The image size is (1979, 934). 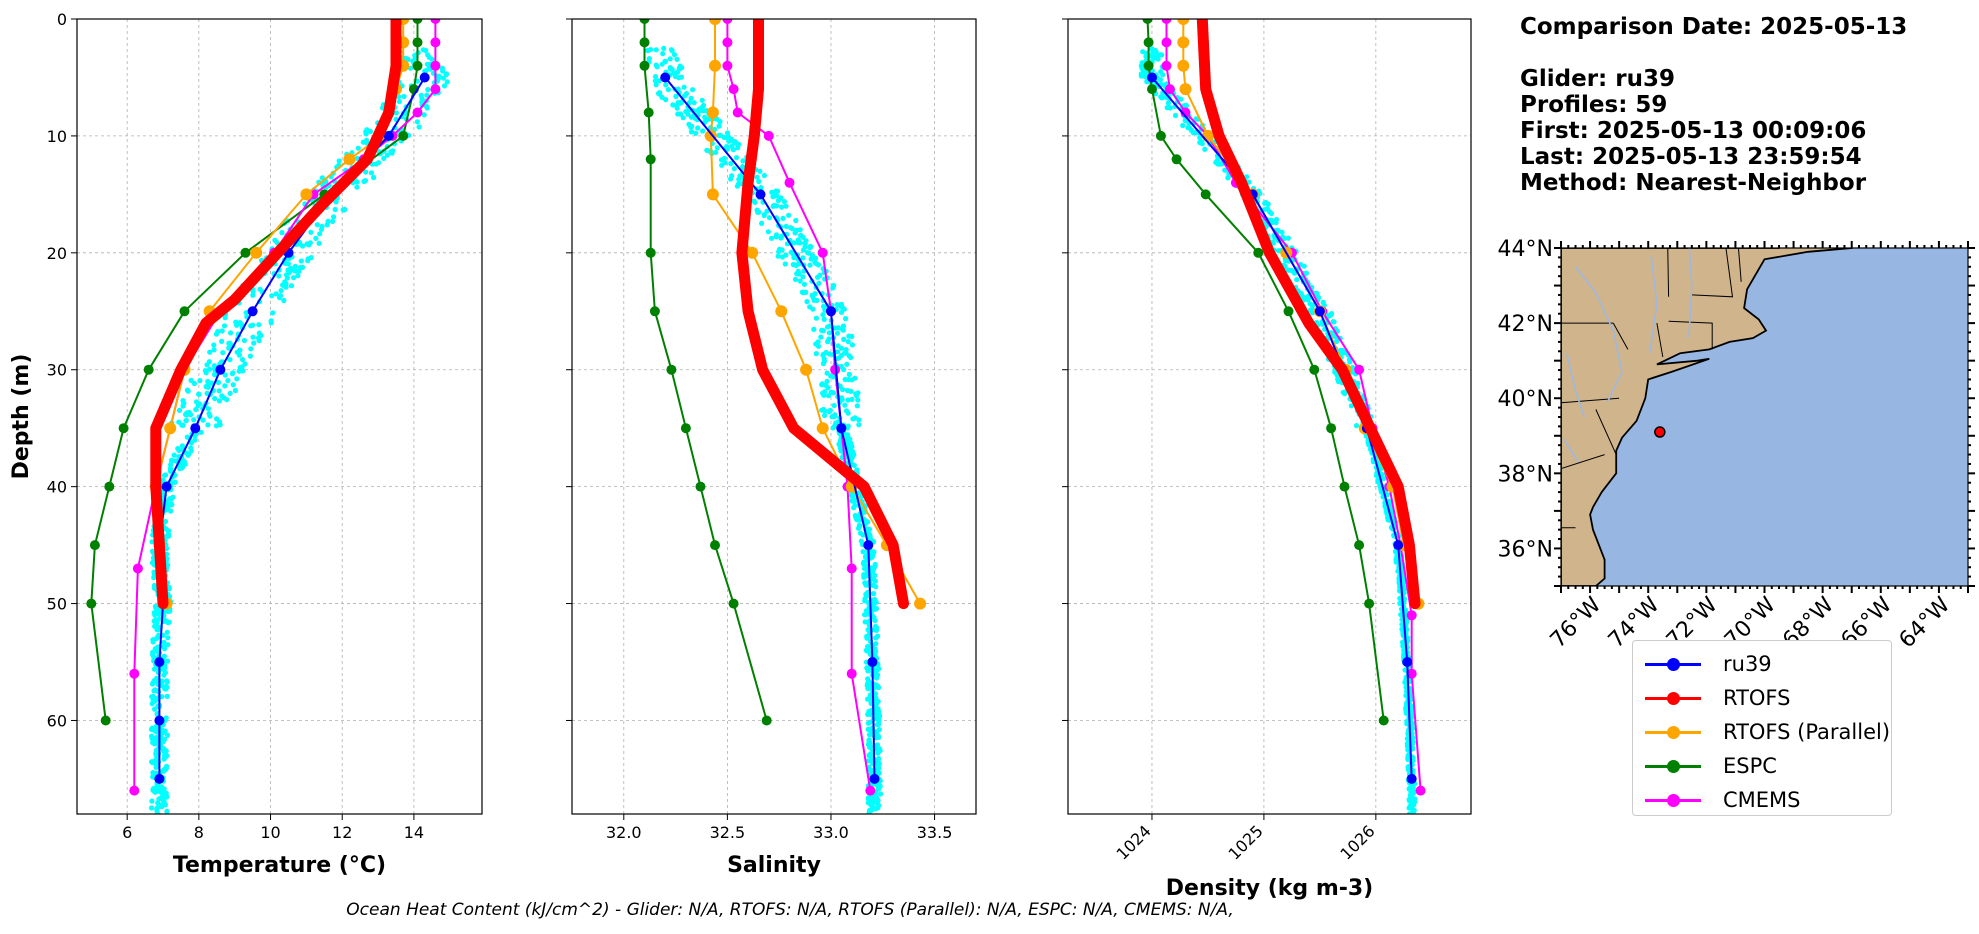 I want to click on y-tick-label: 50, so click(x=57, y=604).